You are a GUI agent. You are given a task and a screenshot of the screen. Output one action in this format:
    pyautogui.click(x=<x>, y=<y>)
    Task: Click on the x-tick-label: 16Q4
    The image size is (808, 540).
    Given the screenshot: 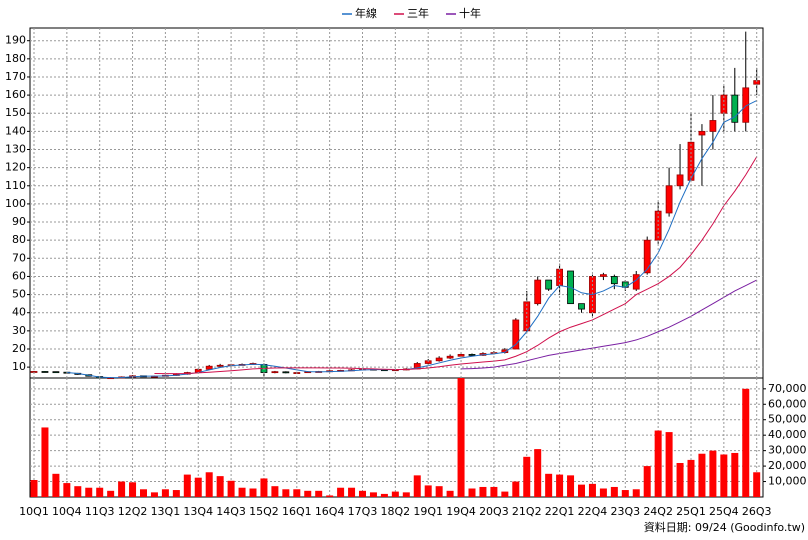 What is the action you would take?
    pyautogui.click(x=330, y=511)
    